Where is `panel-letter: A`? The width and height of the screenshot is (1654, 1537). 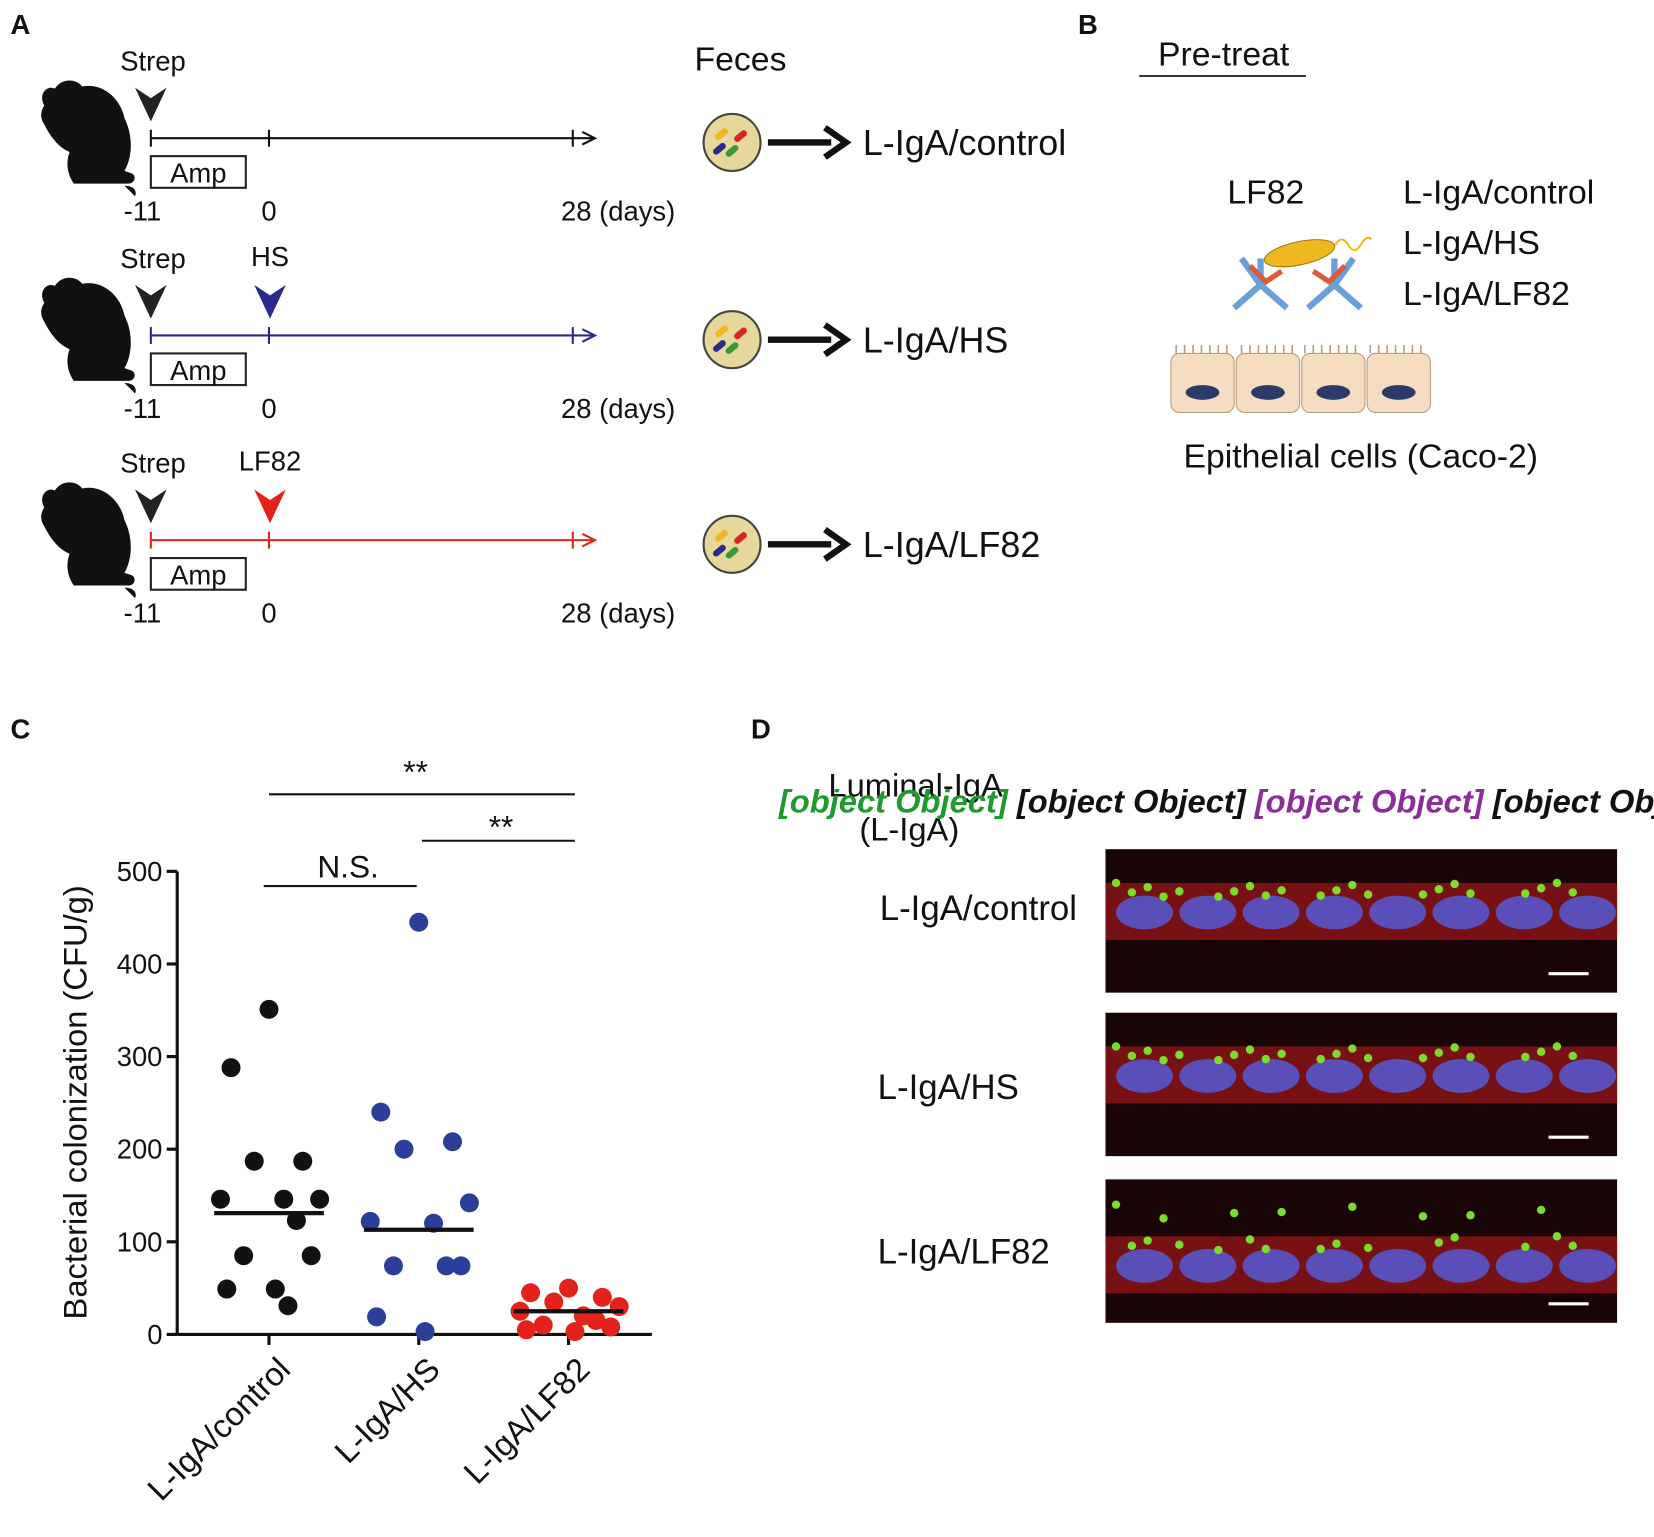
panel-letter: A is located at coordinates (21, 24).